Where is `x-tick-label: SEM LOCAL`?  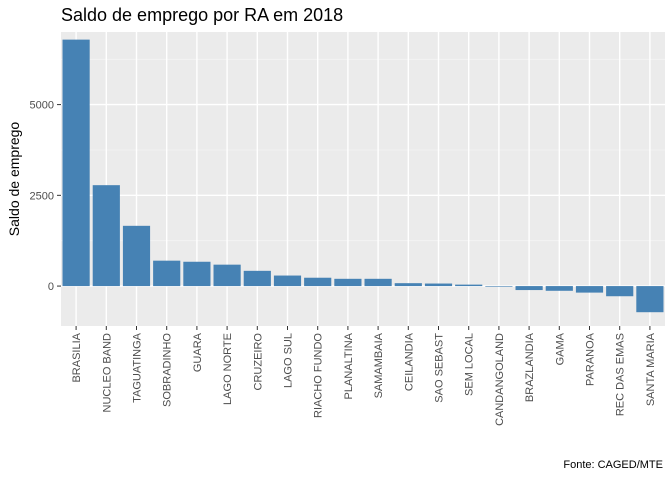 x-tick-label: SEM LOCAL is located at coordinates (470, 364).